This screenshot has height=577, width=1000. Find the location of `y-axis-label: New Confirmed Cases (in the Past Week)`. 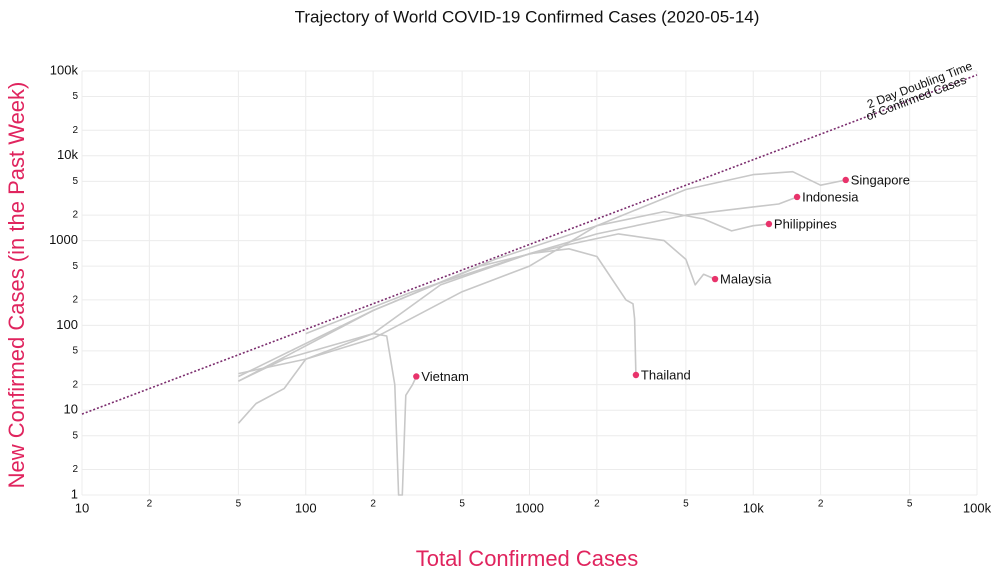

y-axis-label: New Confirmed Cases (in the Past Week) is located at coordinates (16, 285).